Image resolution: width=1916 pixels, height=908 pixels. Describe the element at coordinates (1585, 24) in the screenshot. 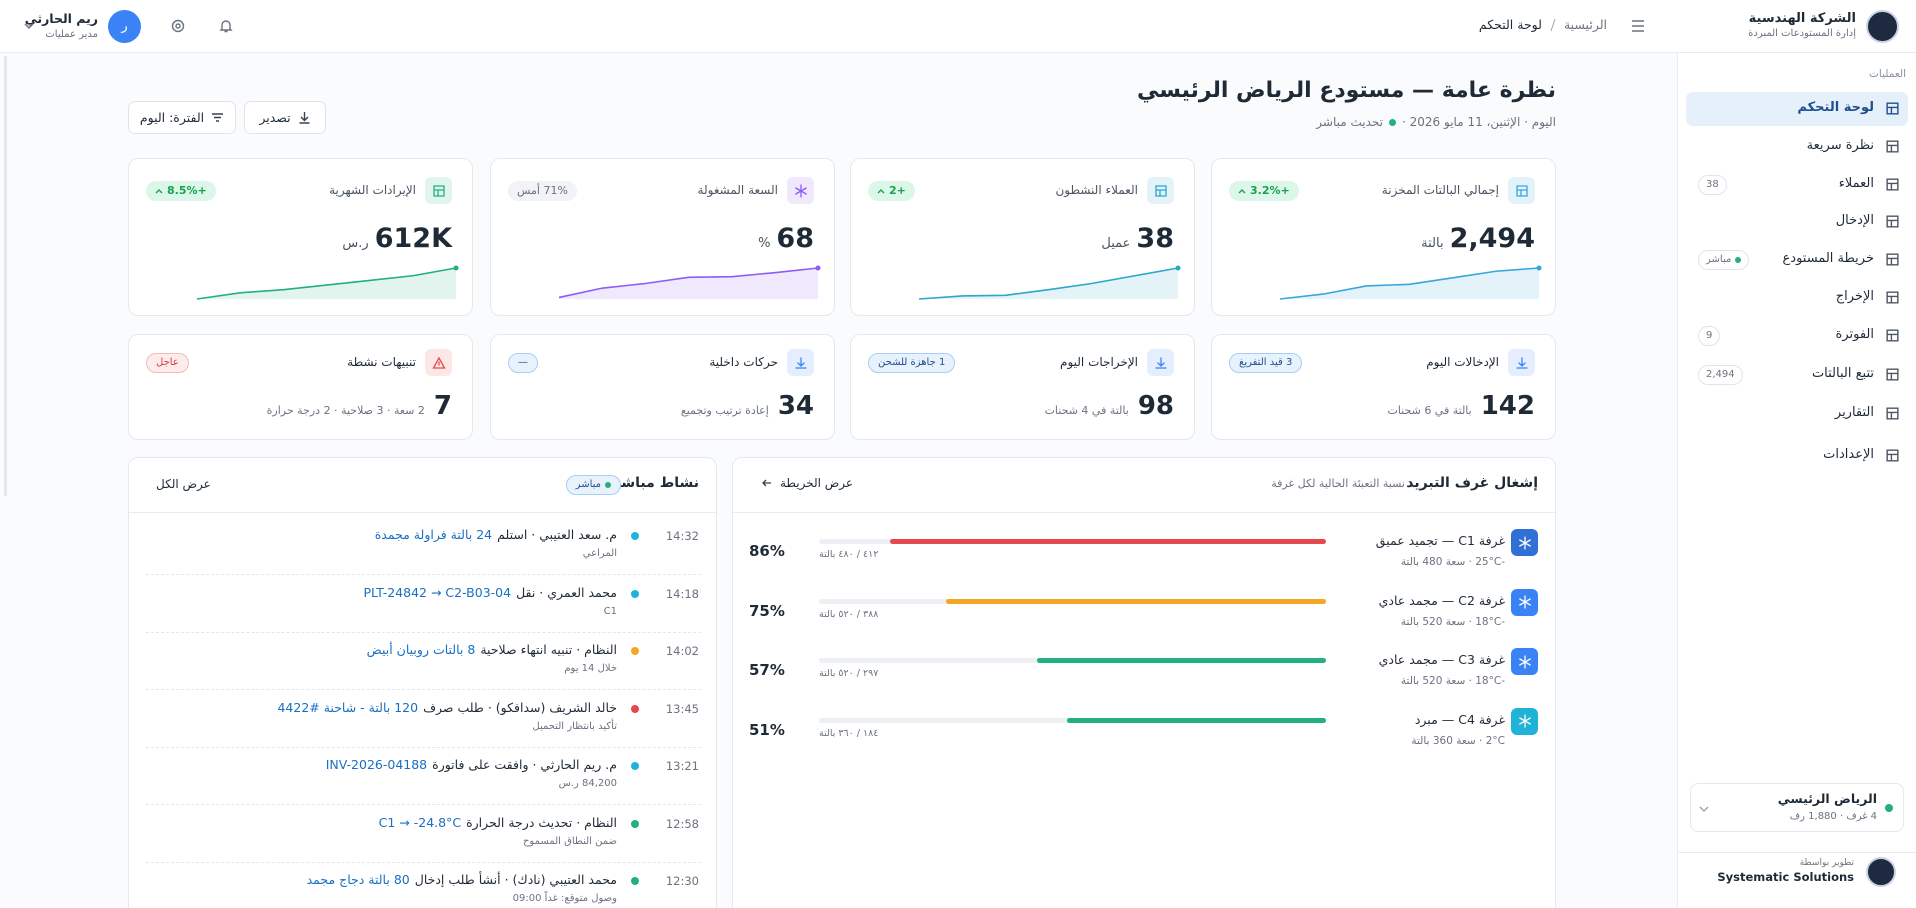

I see `breadcrumb-item: الرئيسية` at that location.